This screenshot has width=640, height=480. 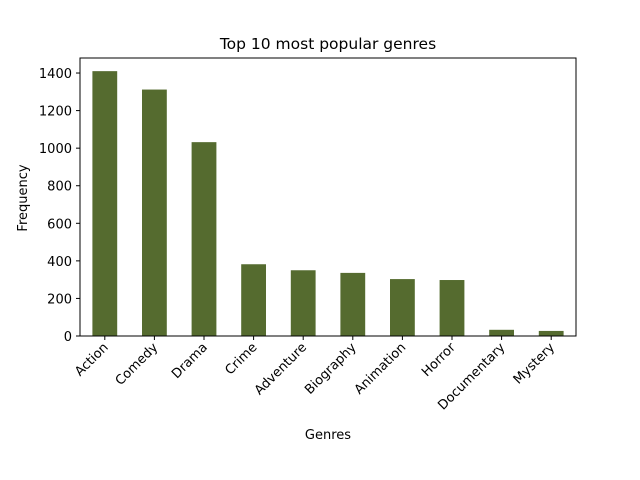 What do you see at coordinates (551, 333) in the screenshot?
I see `bar-mystery` at bounding box center [551, 333].